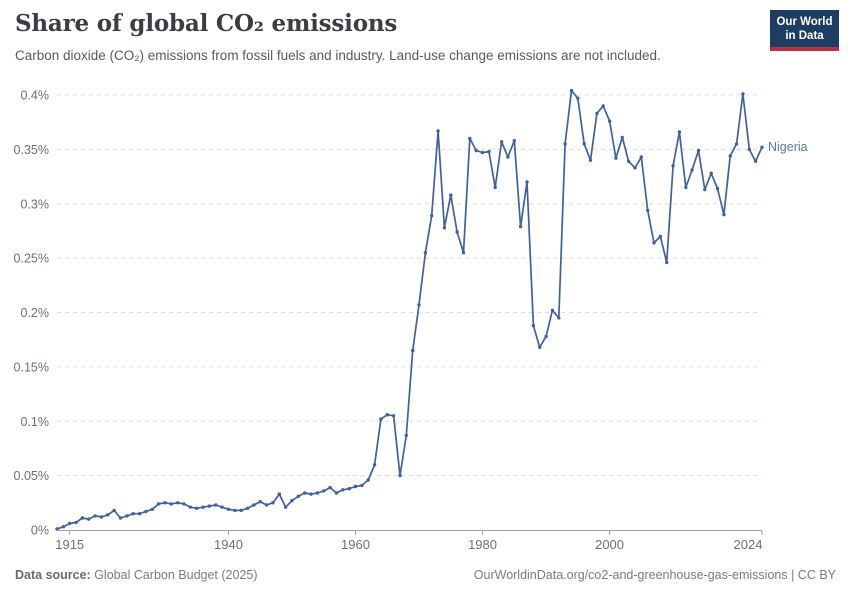 The image size is (850, 600). Describe the element at coordinates (804, 30) in the screenshot. I see `owid-logo: Our World in Data` at that location.